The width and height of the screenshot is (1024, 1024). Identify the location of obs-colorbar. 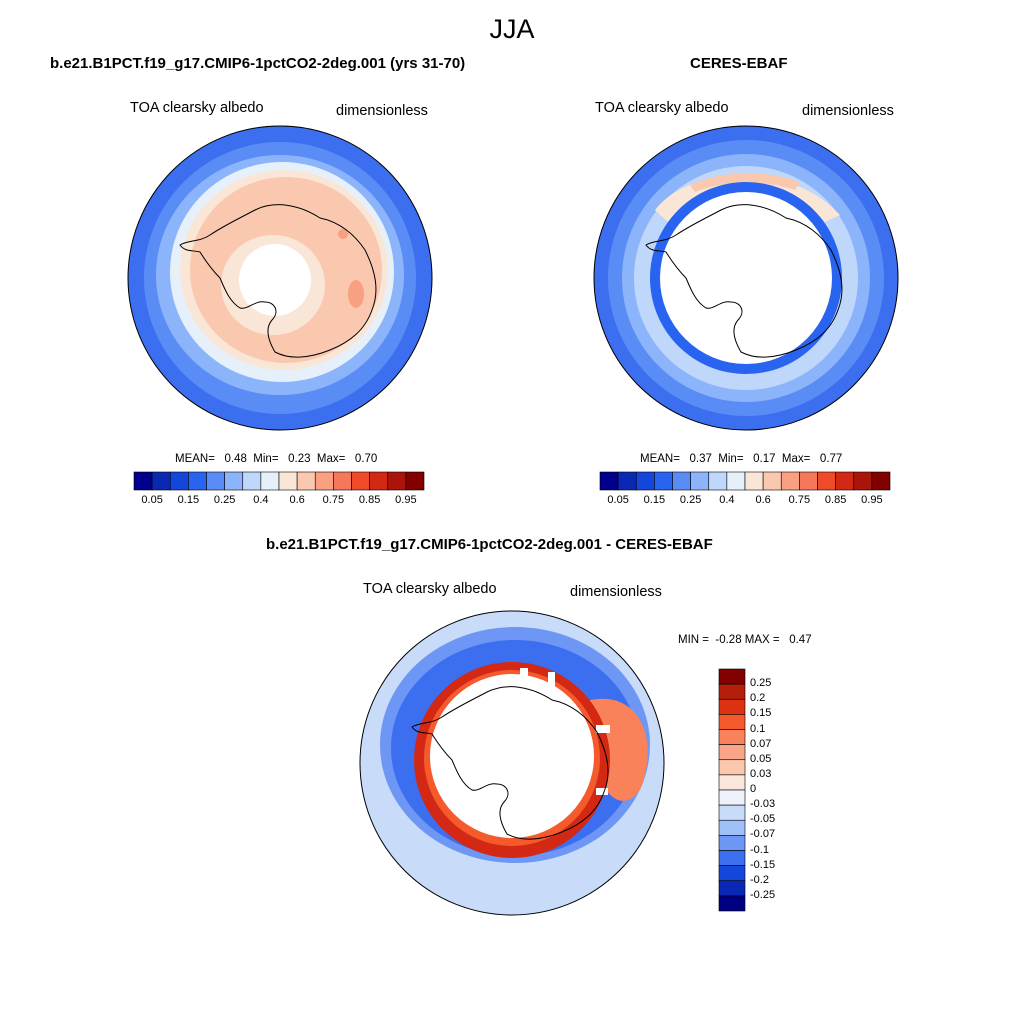
(745, 481).